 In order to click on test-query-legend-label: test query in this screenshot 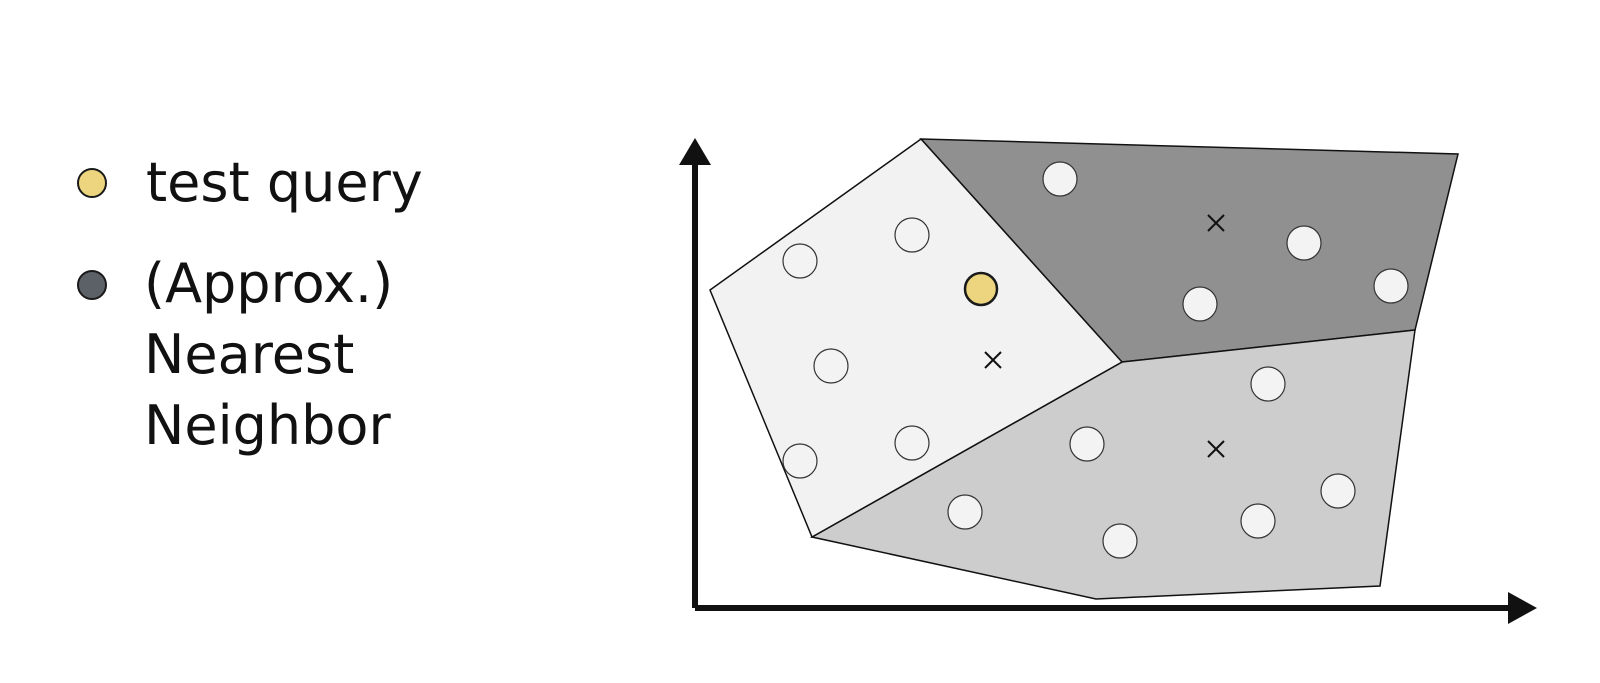, I will do `click(284, 182)`.